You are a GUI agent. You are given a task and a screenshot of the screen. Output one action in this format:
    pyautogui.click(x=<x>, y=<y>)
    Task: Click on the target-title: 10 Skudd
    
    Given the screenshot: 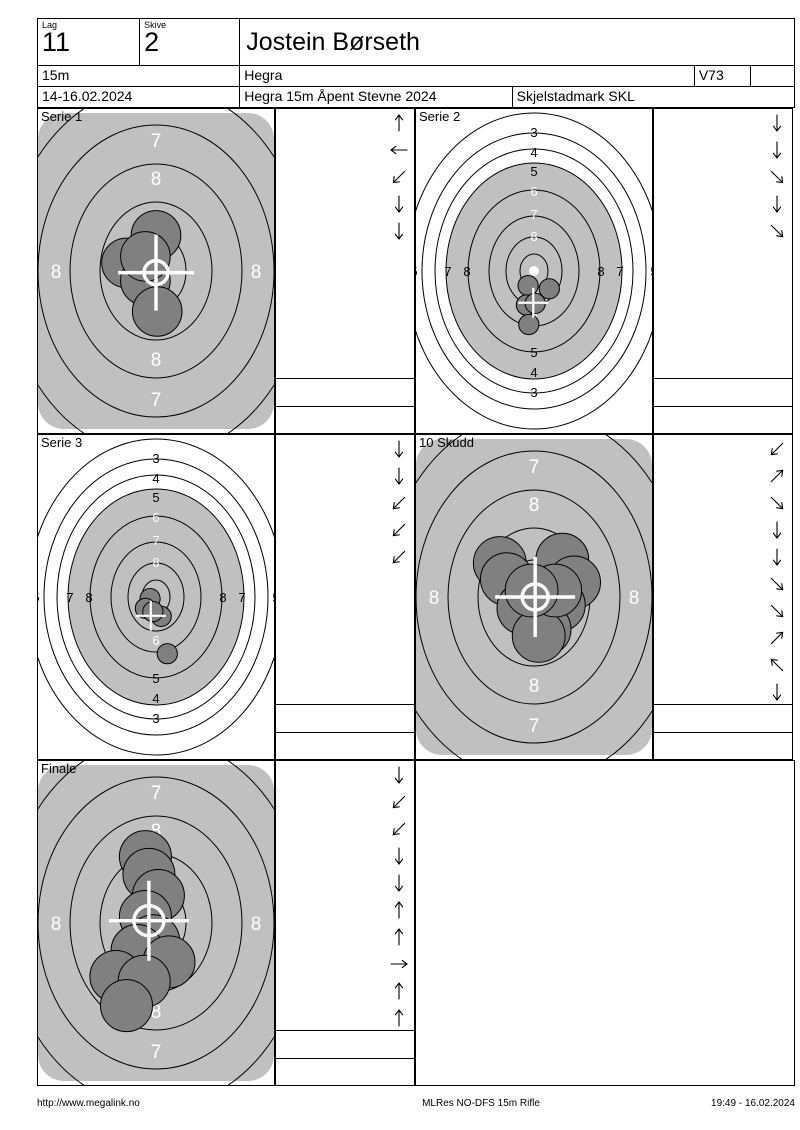 What is the action you would take?
    pyautogui.click(x=446, y=442)
    